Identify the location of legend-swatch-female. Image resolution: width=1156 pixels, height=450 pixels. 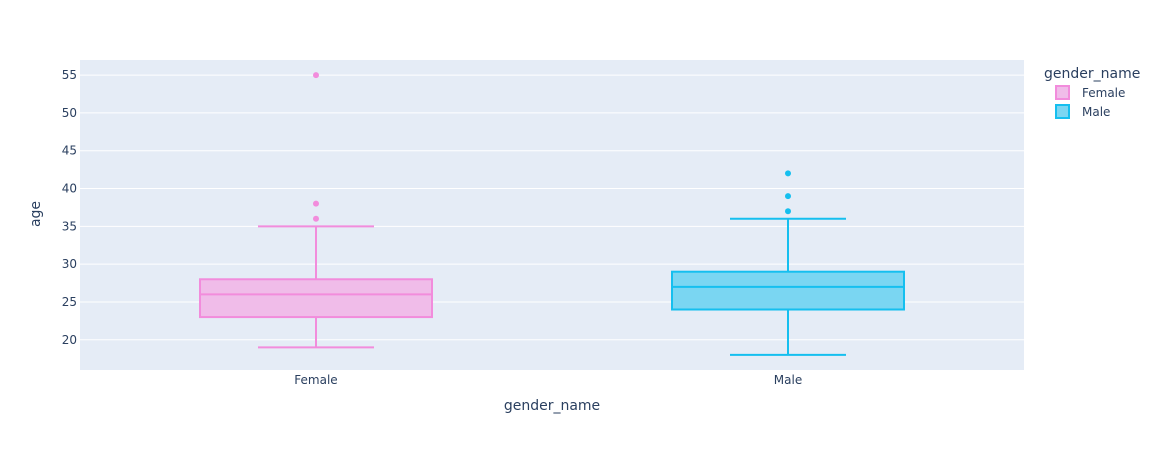
(1062, 92).